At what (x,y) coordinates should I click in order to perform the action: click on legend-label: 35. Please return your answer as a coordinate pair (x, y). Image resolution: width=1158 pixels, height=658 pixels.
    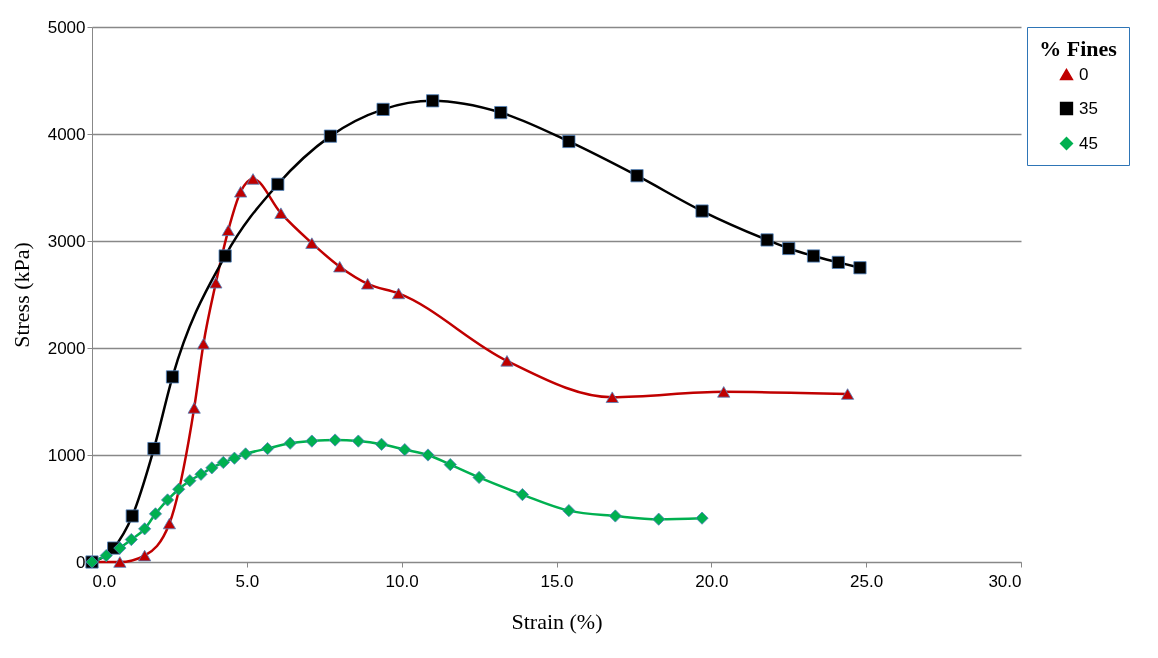
    Looking at the image, I should click on (1088, 108).